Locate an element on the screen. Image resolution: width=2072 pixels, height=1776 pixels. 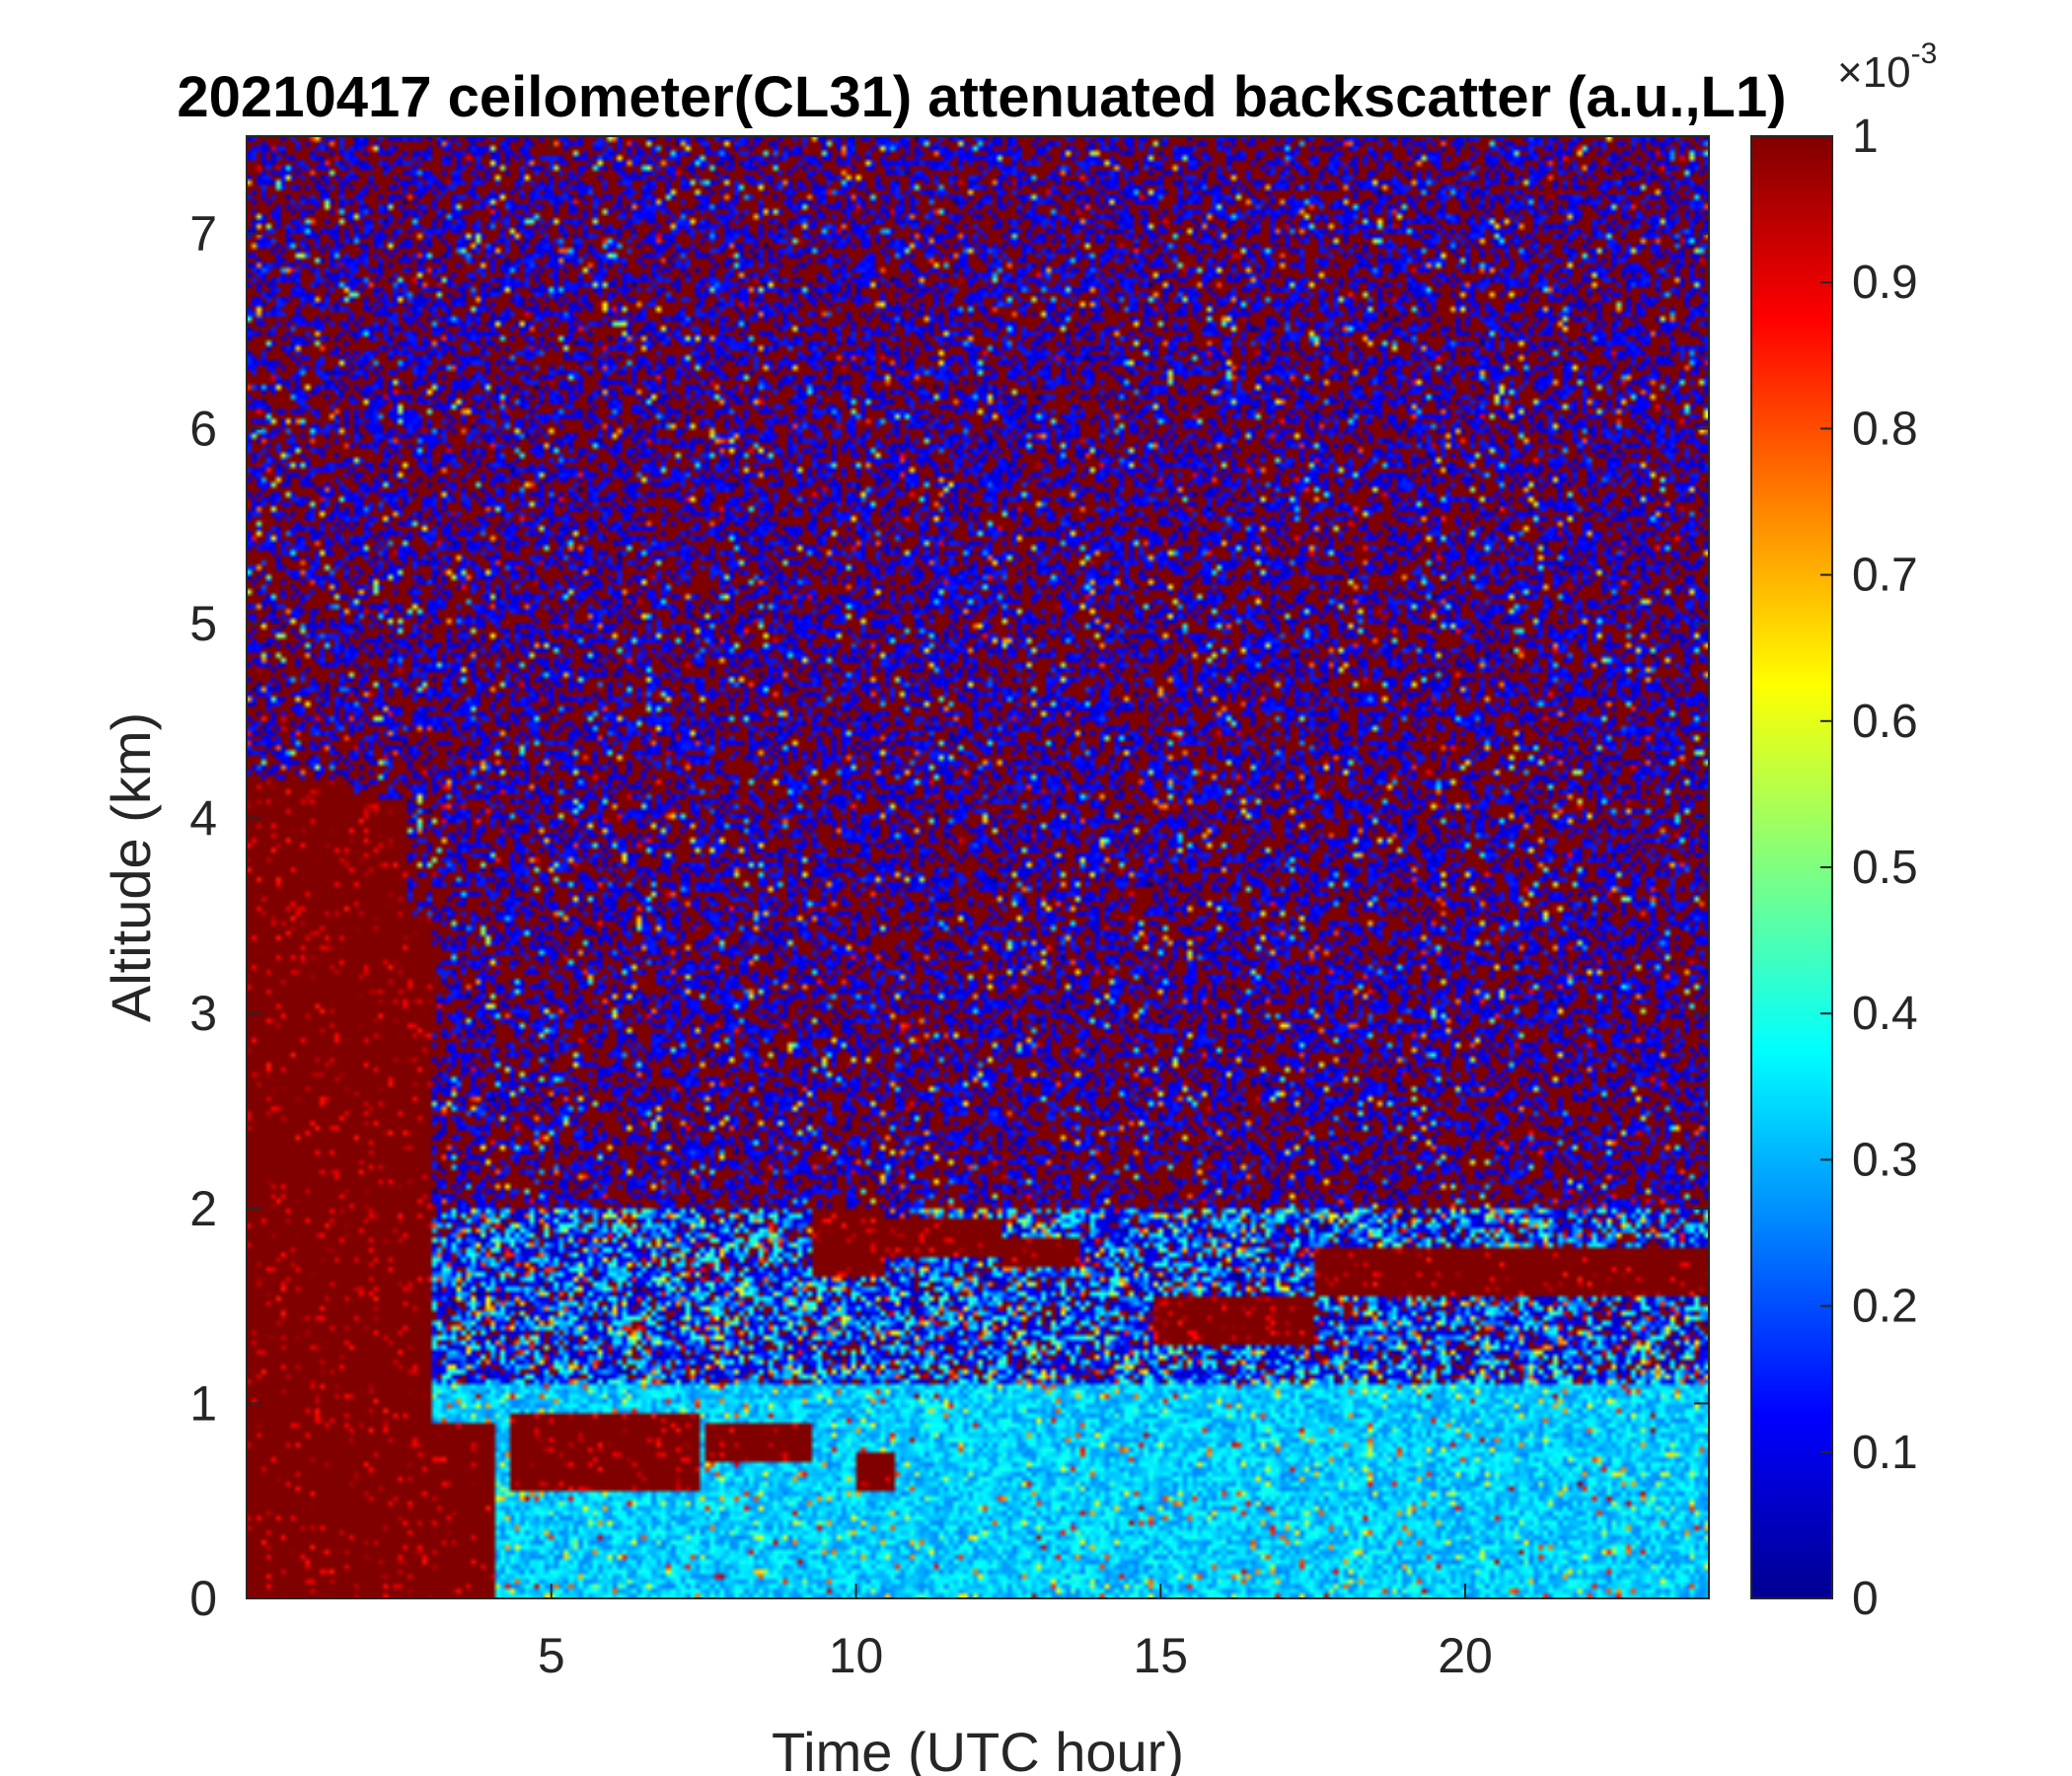
y-tick-label: 2 is located at coordinates (203, 1209).